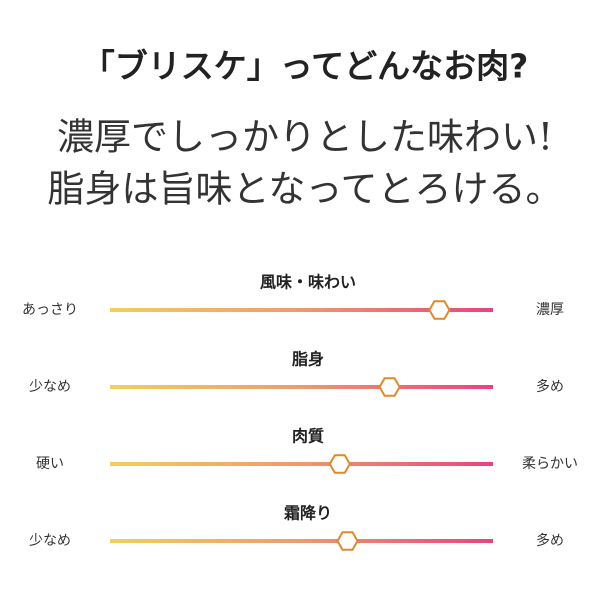 This screenshot has width=610, height=610. What do you see at coordinates (50, 464) in the screenshot?
I see `left-label: 硬い` at bounding box center [50, 464].